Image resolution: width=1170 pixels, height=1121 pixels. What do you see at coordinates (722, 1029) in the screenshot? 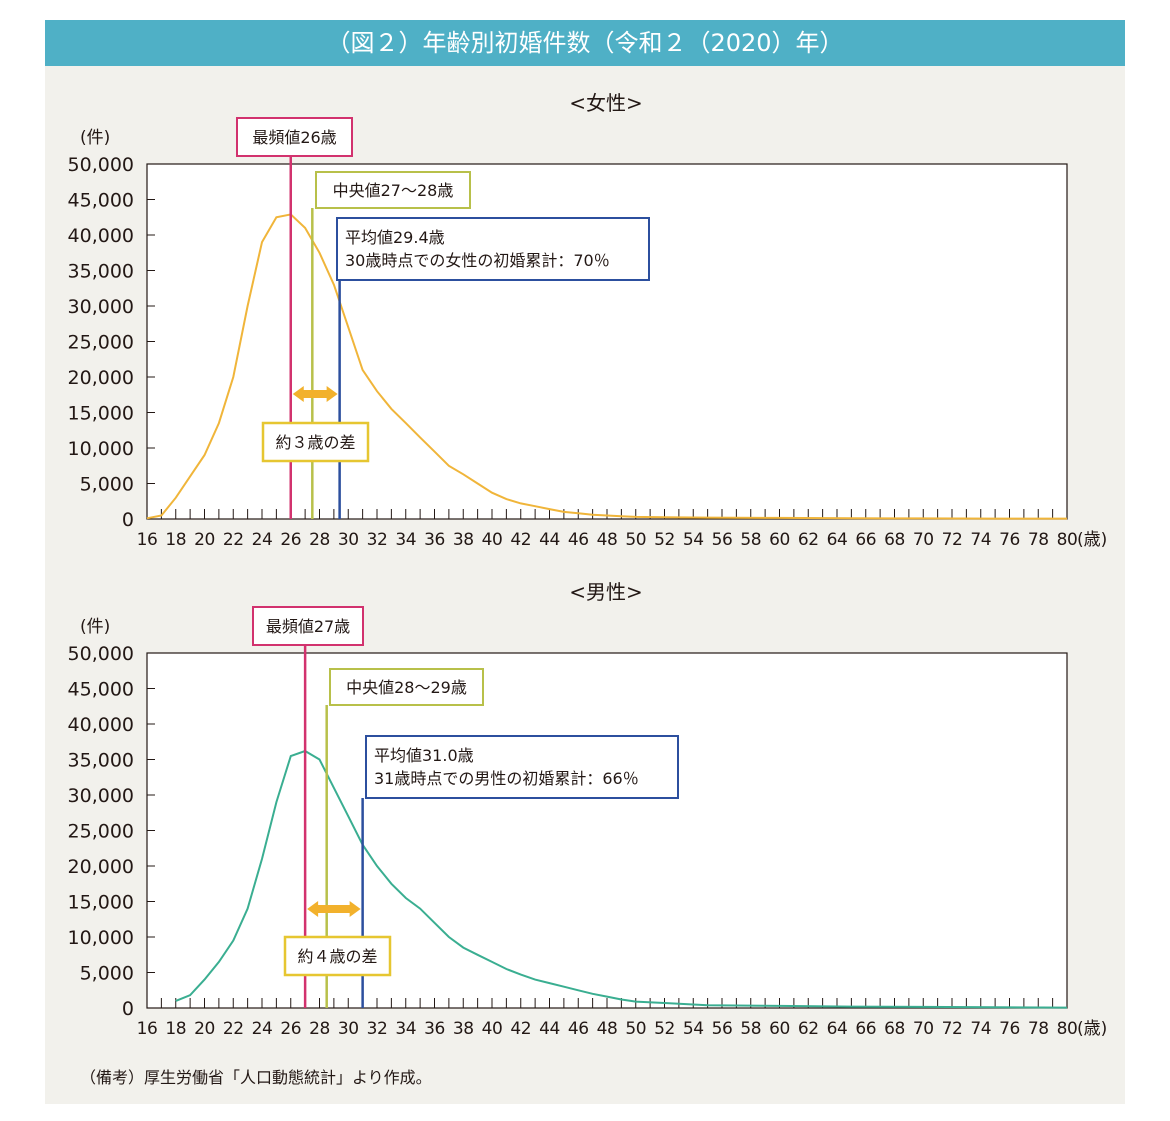
I see `x-tick-label-male: 56` at bounding box center [722, 1029].